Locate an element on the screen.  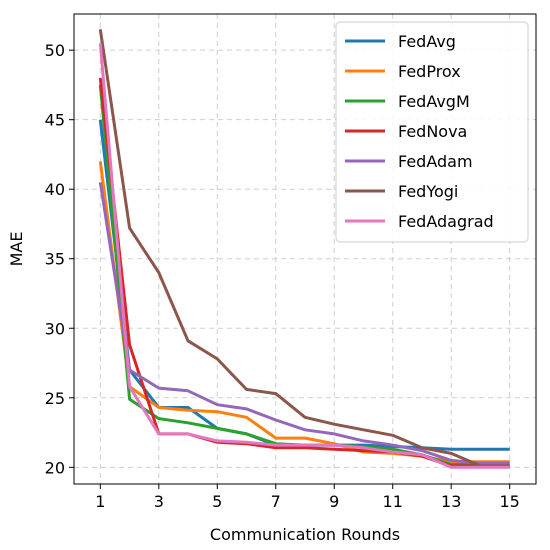
y-tick-label: 40 is located at coordinates (55, 189).